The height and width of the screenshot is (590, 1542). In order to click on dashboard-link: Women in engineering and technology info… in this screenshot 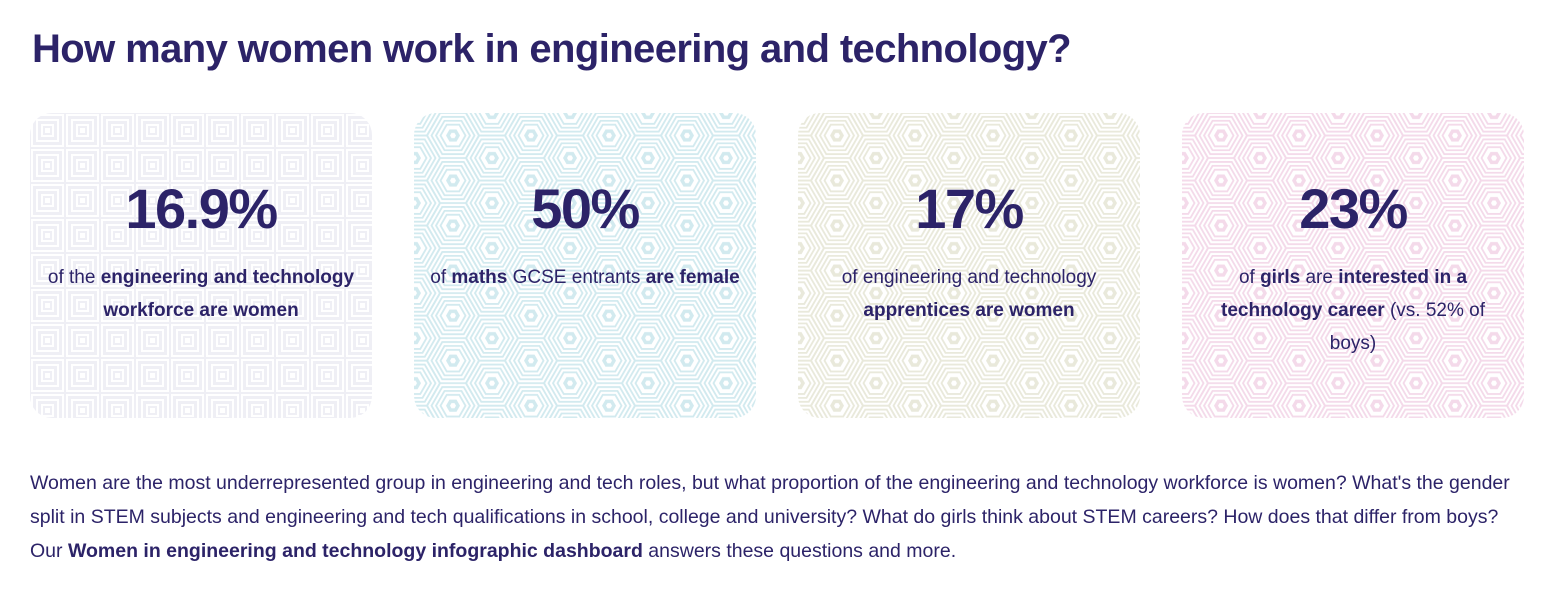, I will do `click(355, 551)`.